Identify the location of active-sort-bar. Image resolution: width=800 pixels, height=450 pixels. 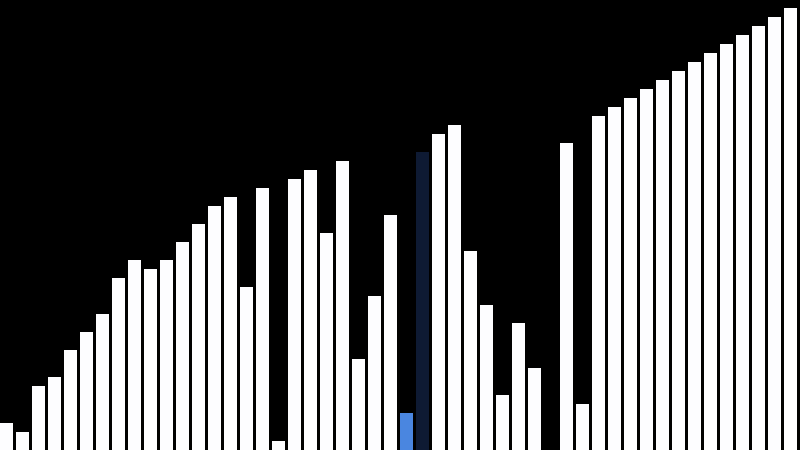
(406, 431).